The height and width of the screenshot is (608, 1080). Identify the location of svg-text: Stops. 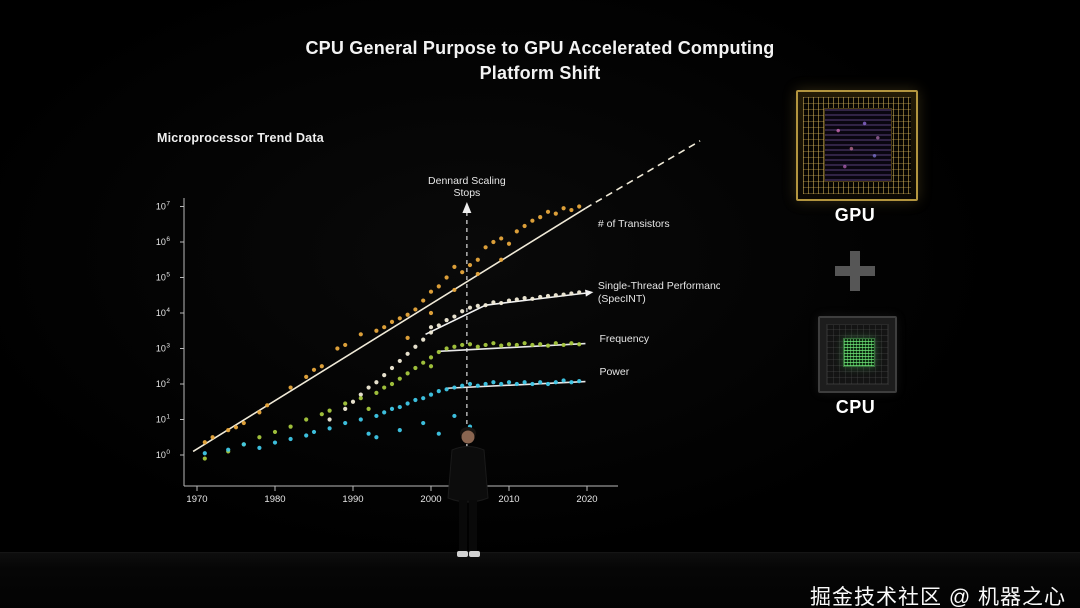
(466, 193).